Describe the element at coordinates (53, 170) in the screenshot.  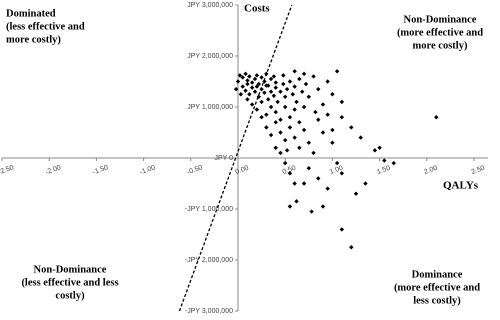
I see `x-tick-label: -2.00` at that location.